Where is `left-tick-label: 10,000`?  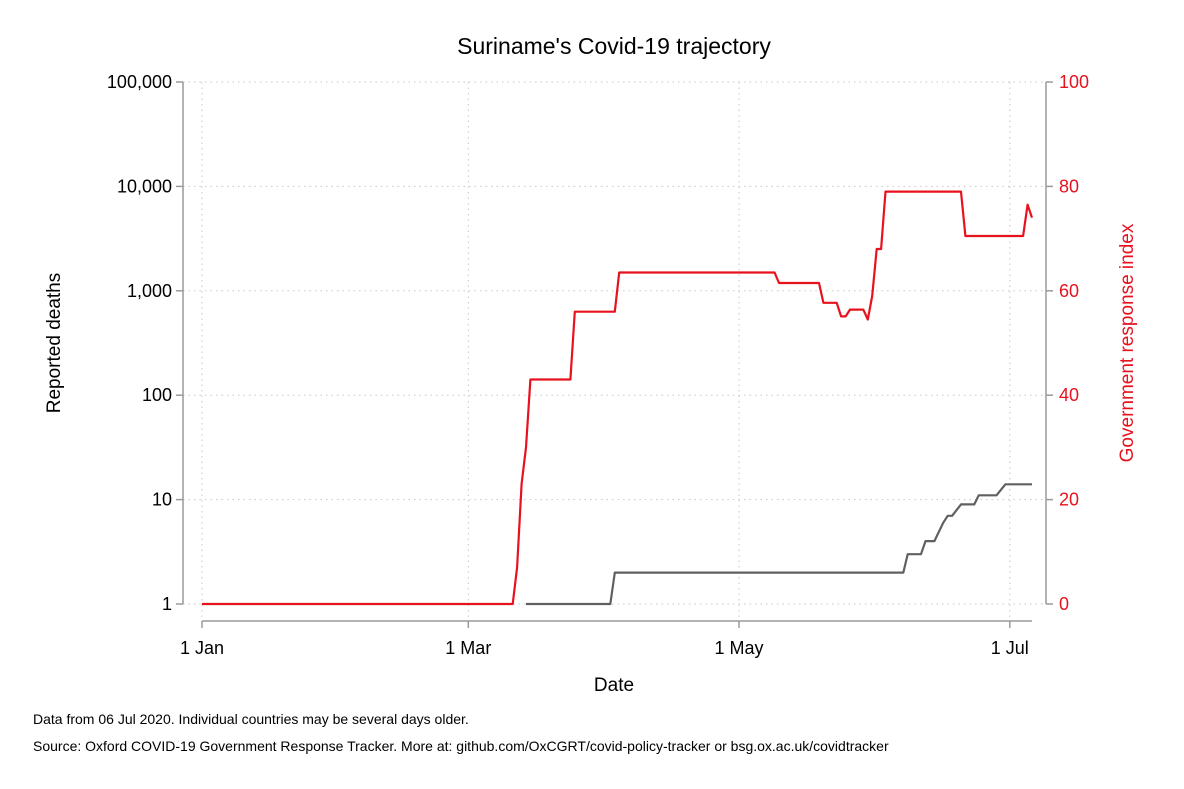 left-tick-label: 10,000 is located at coordinates (144, 186).